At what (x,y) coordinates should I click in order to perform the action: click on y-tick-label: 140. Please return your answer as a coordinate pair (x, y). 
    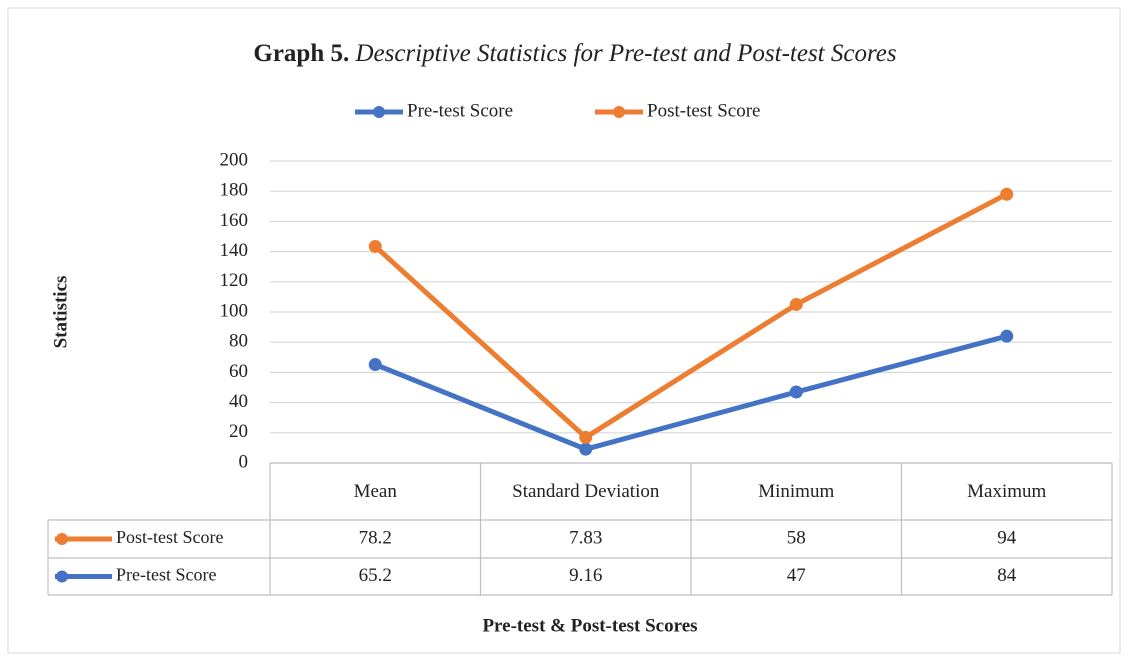
    Looking at the image, I should click on (234, 250).